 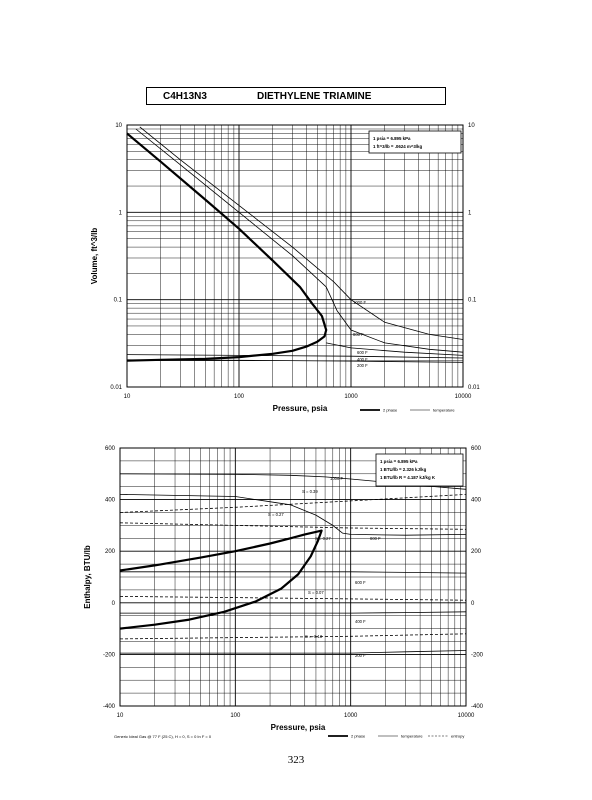 I want to click on y-tick-label-left: 1, so click(x=121, y=213).